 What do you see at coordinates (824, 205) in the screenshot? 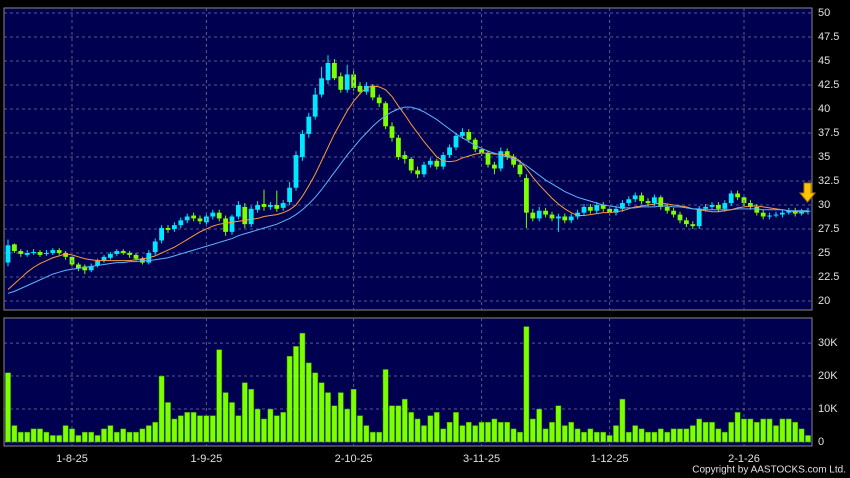
I see `y-tick-label: 30` at bounding box center [824, 205].